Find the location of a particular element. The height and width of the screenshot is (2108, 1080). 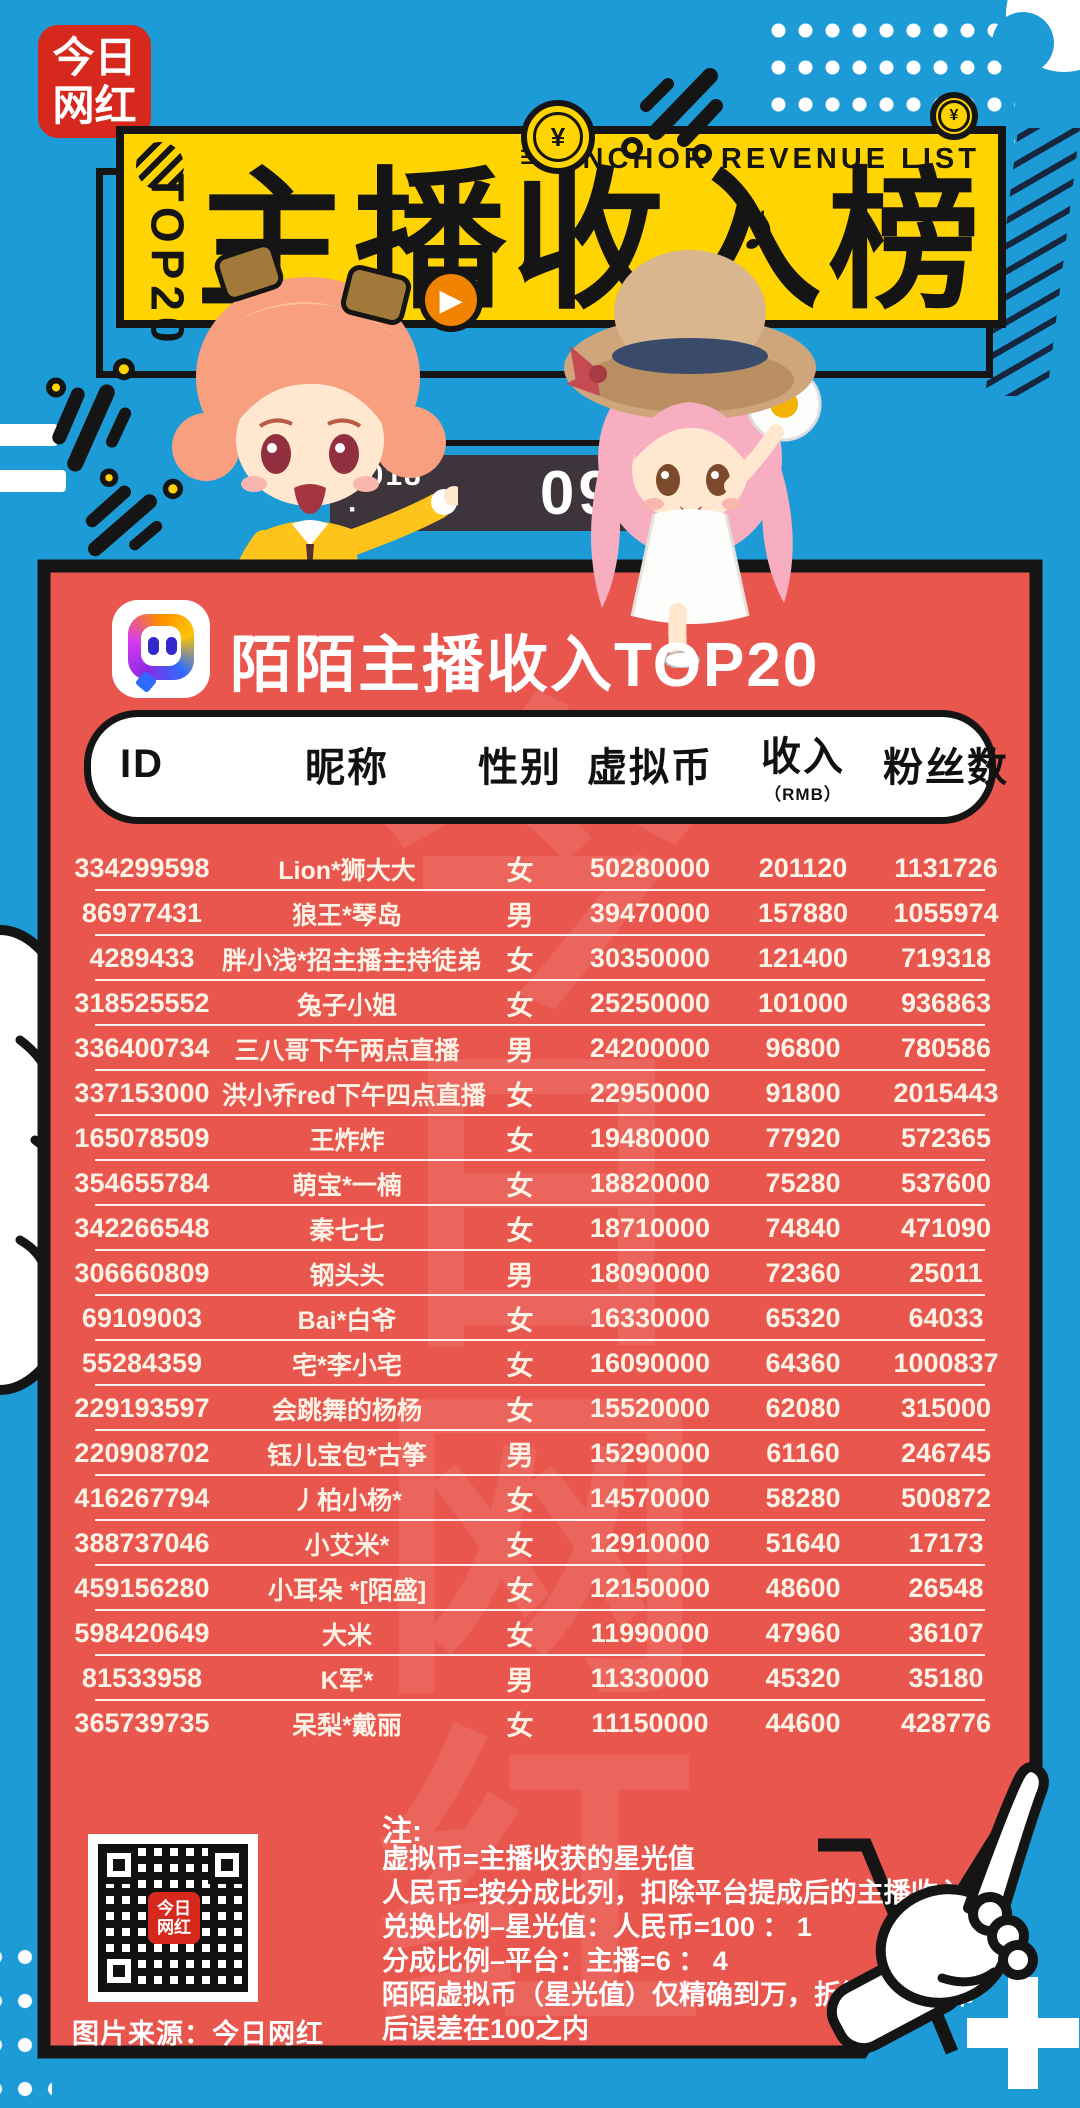

table-row: 165078509 王炸炸 女 19480000 77920 572365 is located at coordinates (540, 1138).